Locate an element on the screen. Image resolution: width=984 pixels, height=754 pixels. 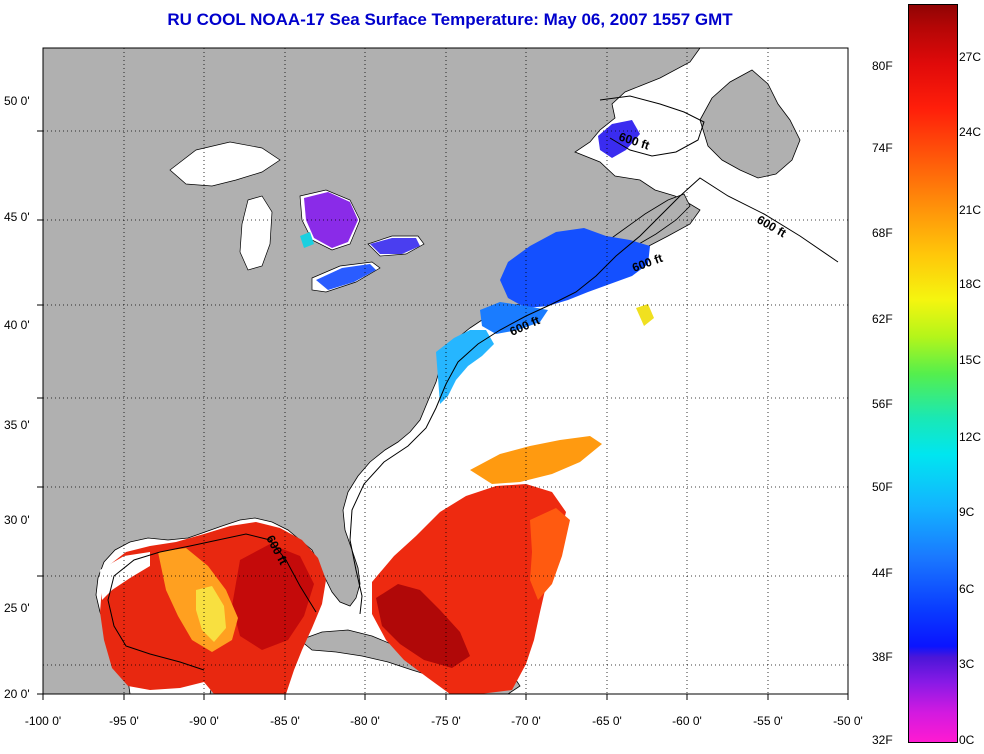
y-tick-label: 25 0' is located at coordinates (17, 608).